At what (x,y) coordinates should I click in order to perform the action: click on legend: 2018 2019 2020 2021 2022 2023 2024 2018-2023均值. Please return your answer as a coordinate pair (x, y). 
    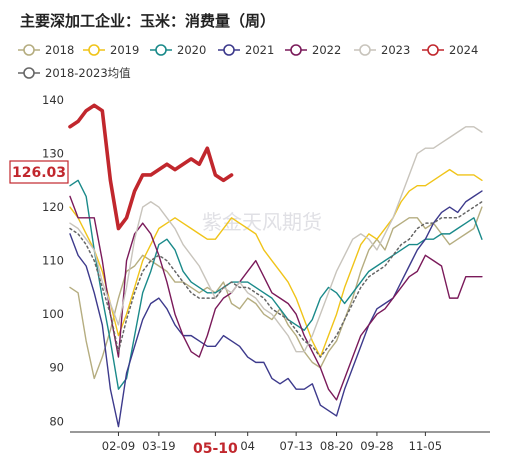
    Looking at the image, I should click on (248, 61).